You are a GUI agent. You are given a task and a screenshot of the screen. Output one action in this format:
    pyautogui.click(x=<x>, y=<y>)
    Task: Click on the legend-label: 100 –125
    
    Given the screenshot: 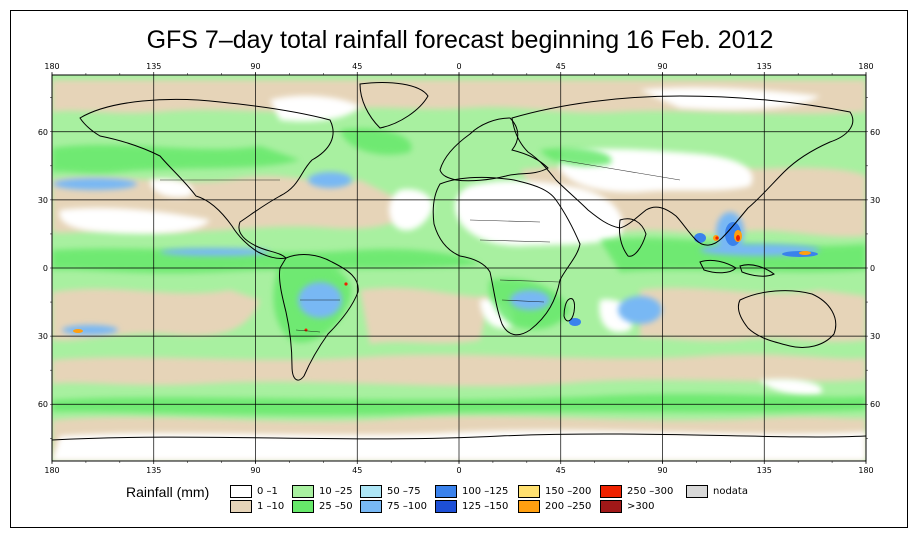 What is the action you would take?
    pyautogui.click(x=485, y=491)
    